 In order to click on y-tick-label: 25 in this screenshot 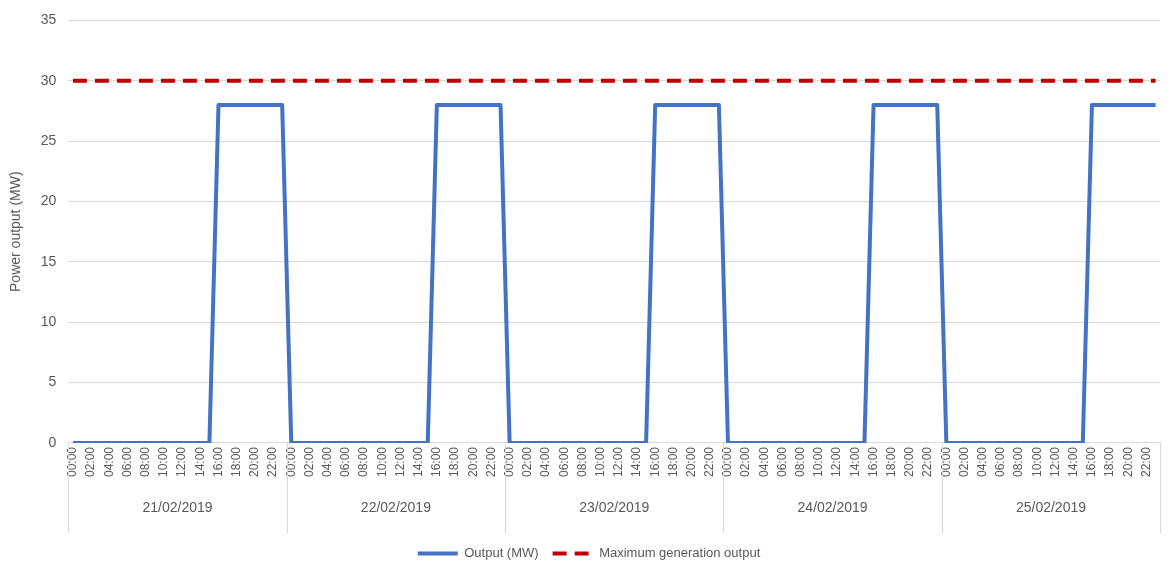, I will do `click(48, 139)`.